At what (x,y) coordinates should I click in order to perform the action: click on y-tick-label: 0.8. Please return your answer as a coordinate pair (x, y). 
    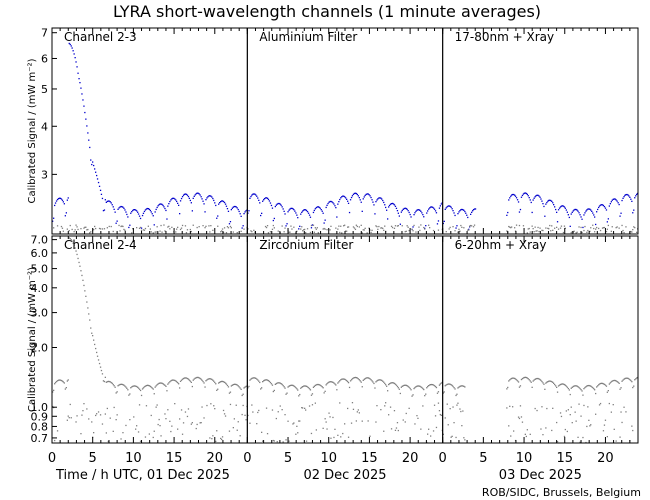
    Looking at the image, I should click on (40, 426).